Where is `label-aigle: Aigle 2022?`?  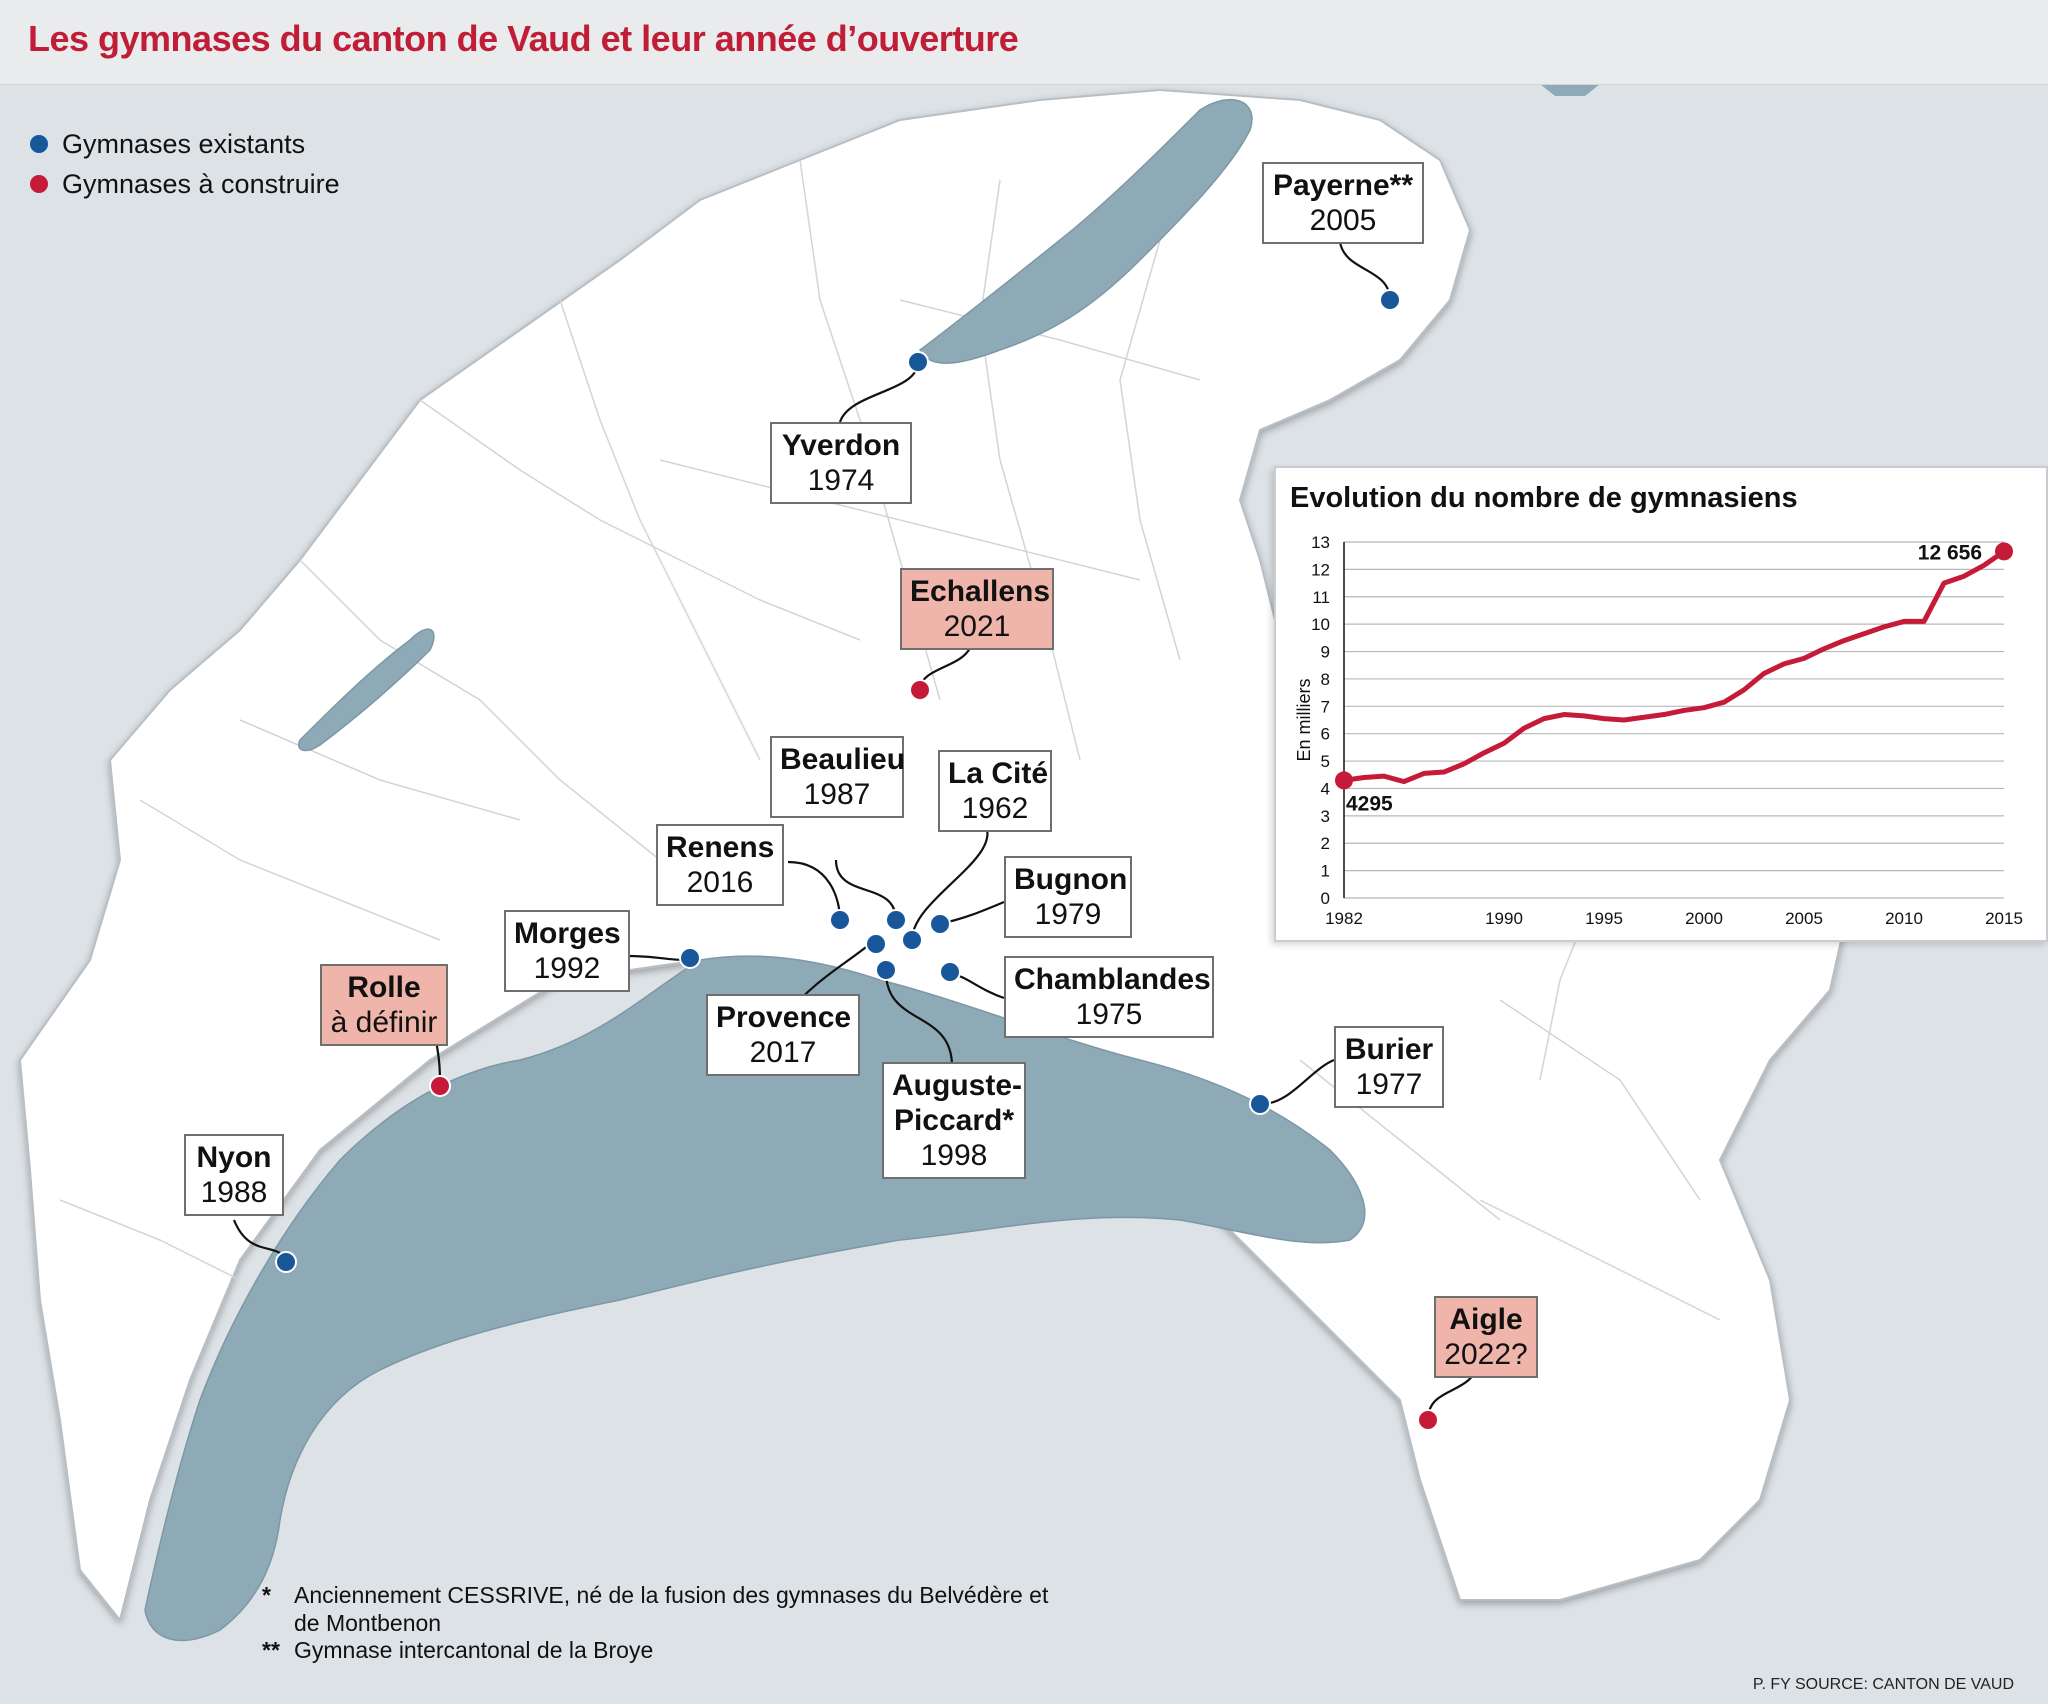 label-aigle: Aigle 2022? is located at coordinates (1486, 1337).